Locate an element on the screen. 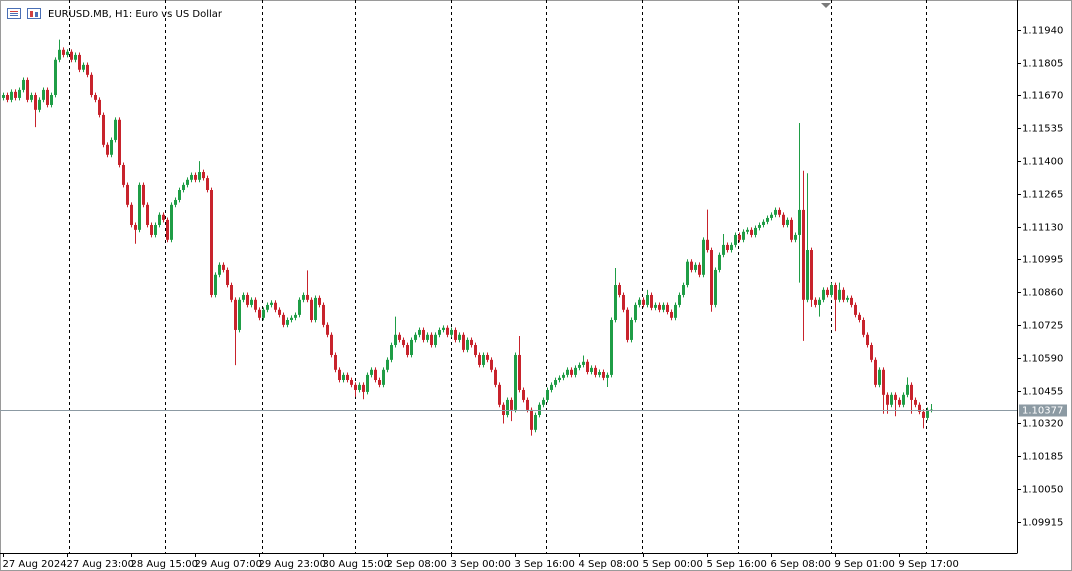 This screenshot has height=571, width=1072. last-price-box is located at coordinates (1043, 410).